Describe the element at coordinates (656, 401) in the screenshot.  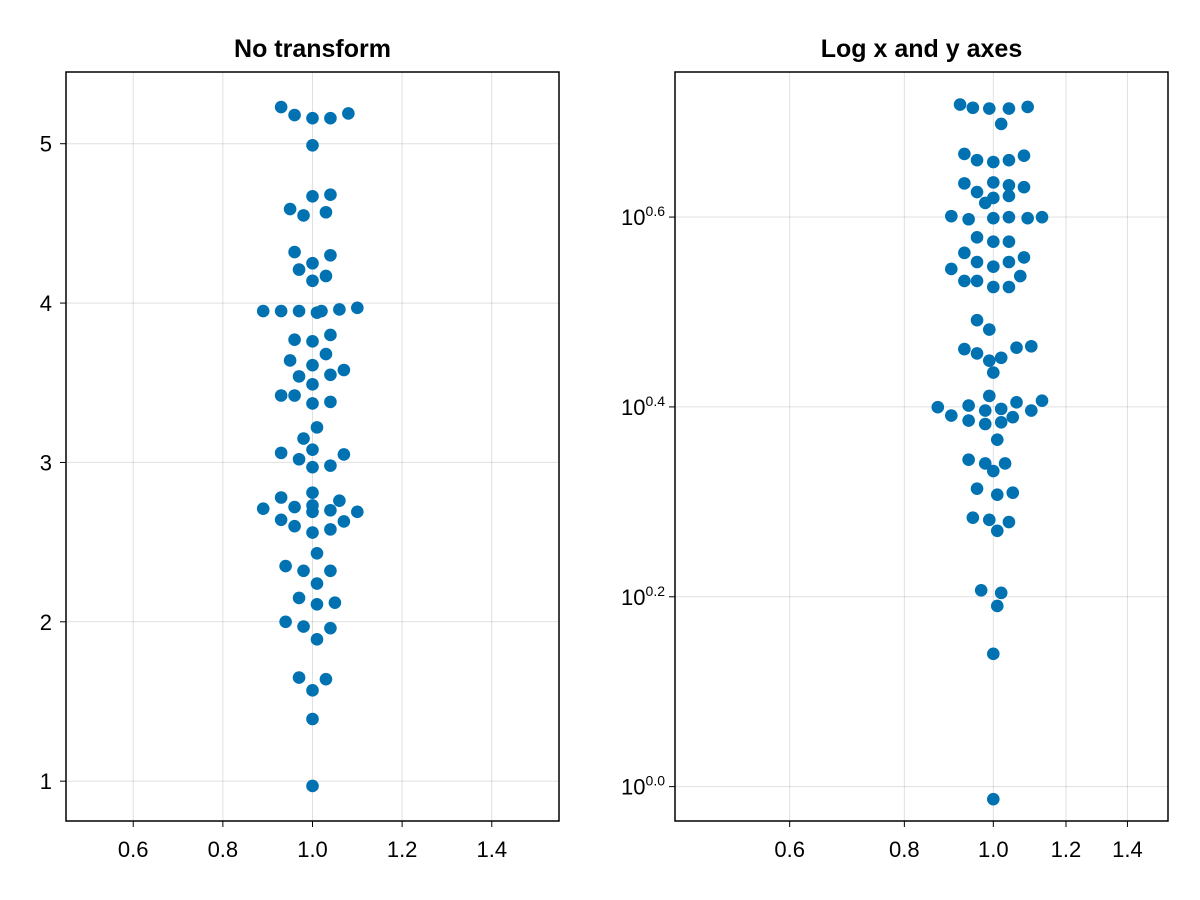
I see `y-tick-exponent: 0.4` at that location.